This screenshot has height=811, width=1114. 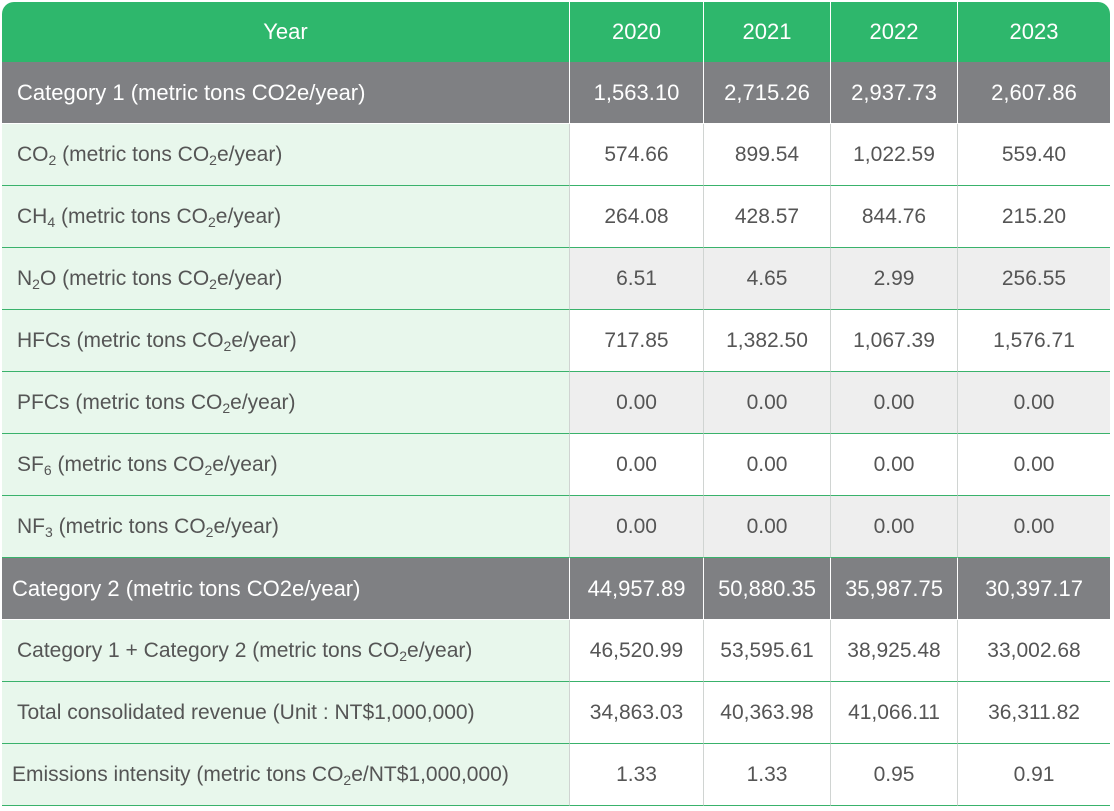 What do you see at coordinates (767, 32) in the screenshot?
I see `year-header-2021: 2021` at bounding box center [767, 32].